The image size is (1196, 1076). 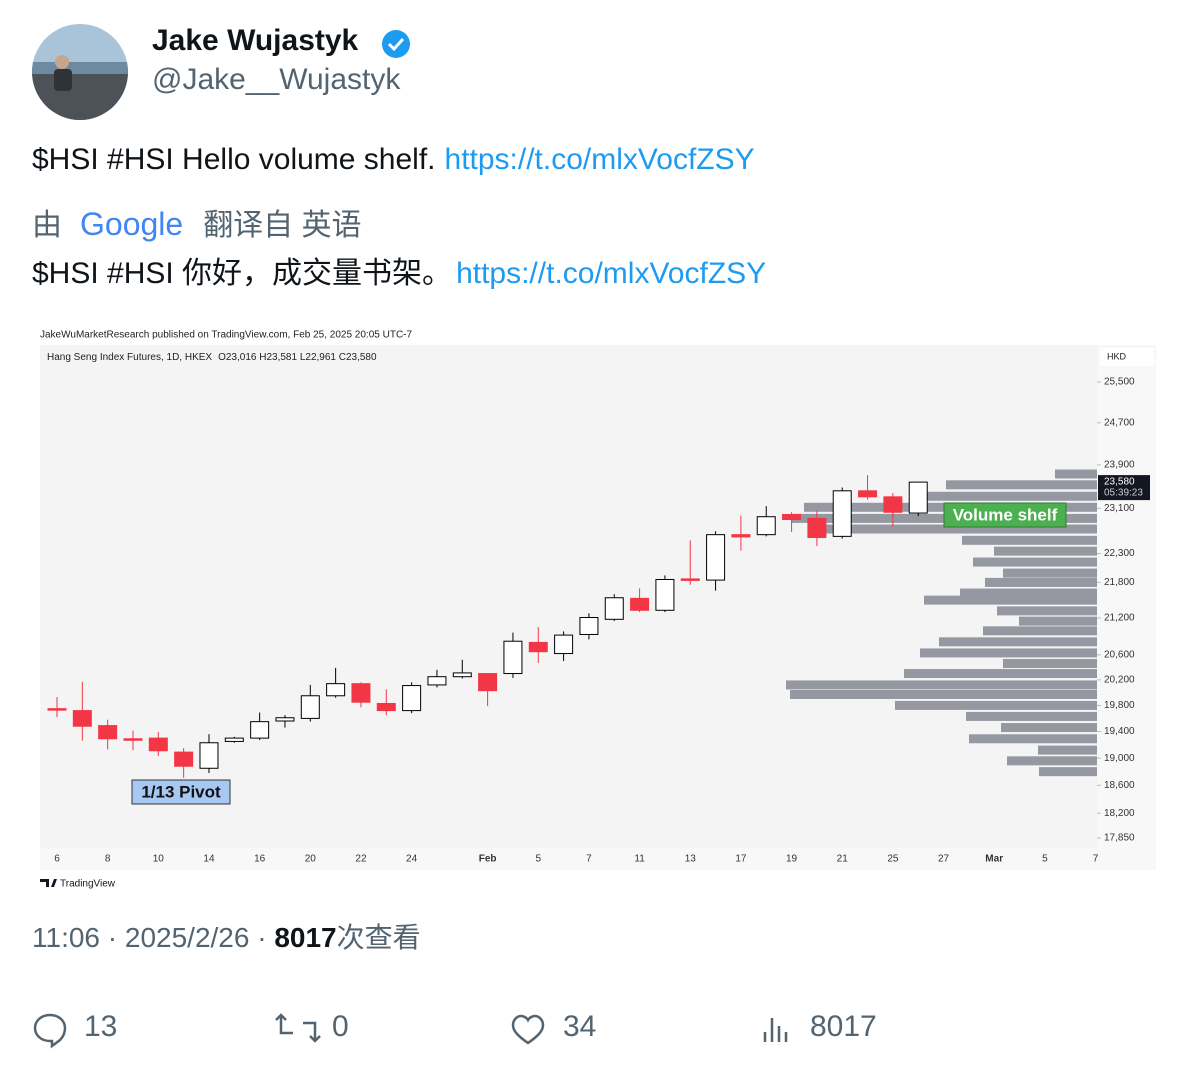 What do you see at coordinates (48, 883) in the screenshot?
I see `tradingview-logo` at bounding box center [48, 883].